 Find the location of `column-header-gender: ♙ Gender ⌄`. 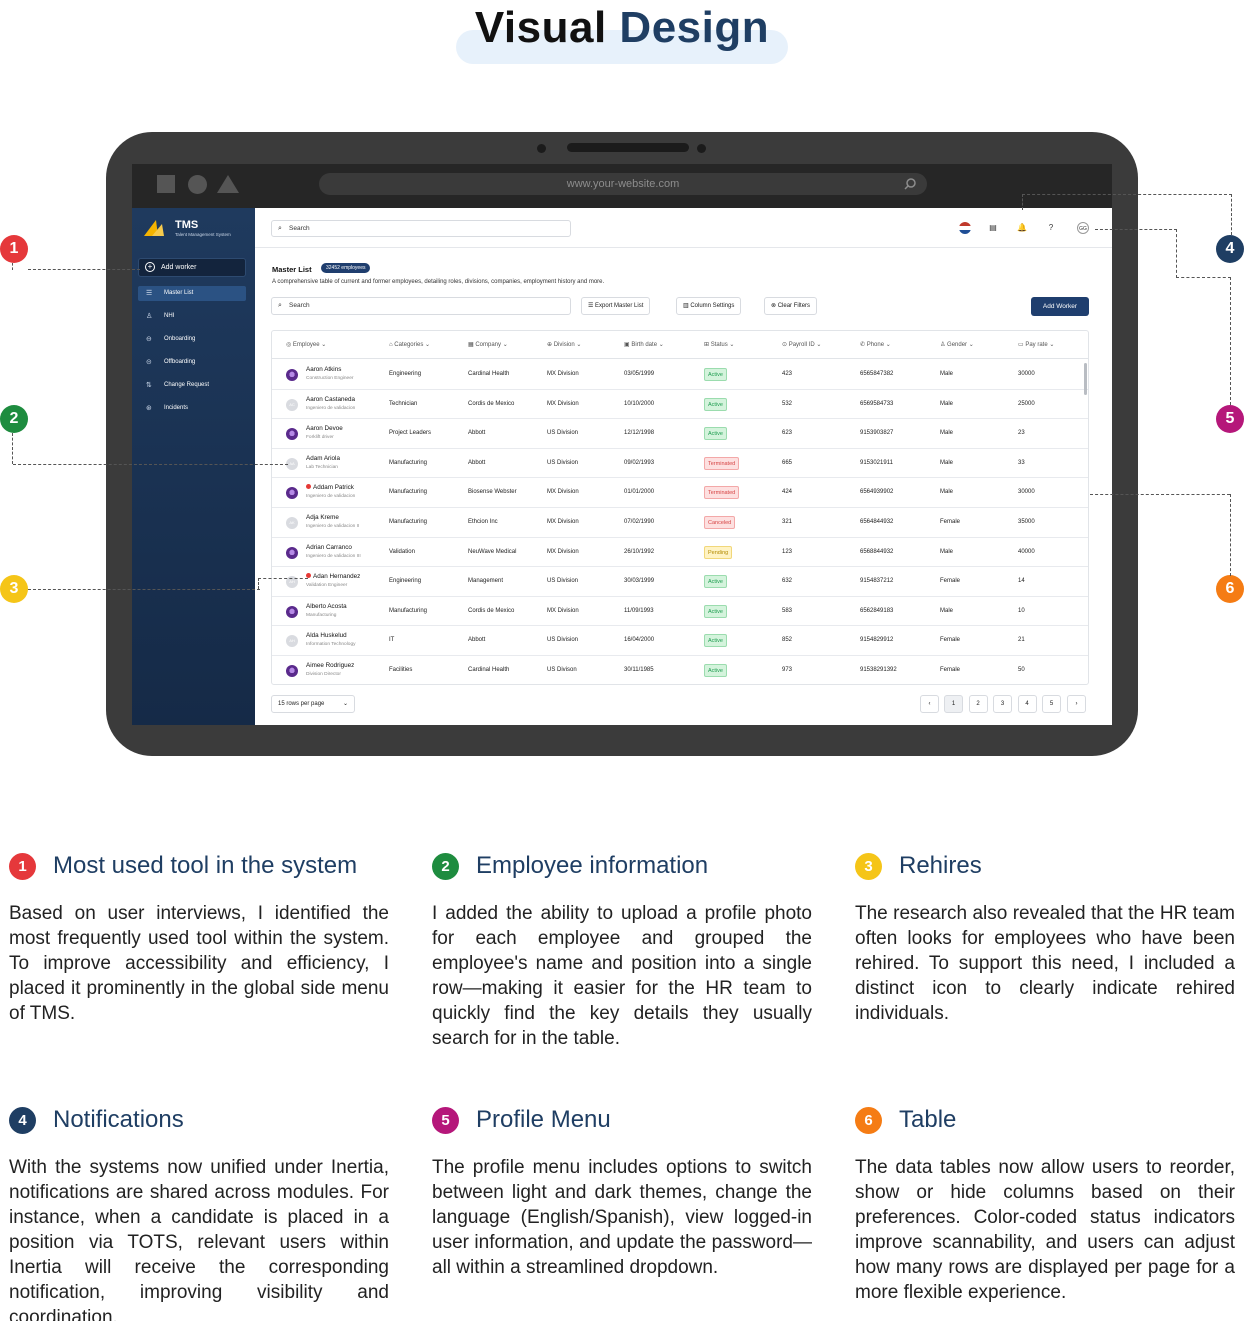

column-header-gender: ♙ Gender ⌄ is located at coordinates (957, 345).